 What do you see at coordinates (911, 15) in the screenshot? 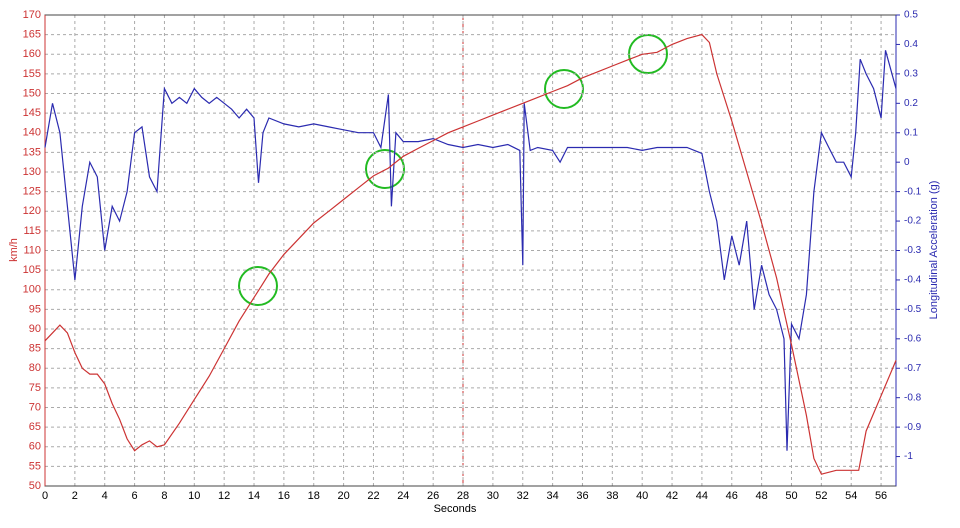
I see `y2-tick-label: 0.5` at bounding box center [911, 15].